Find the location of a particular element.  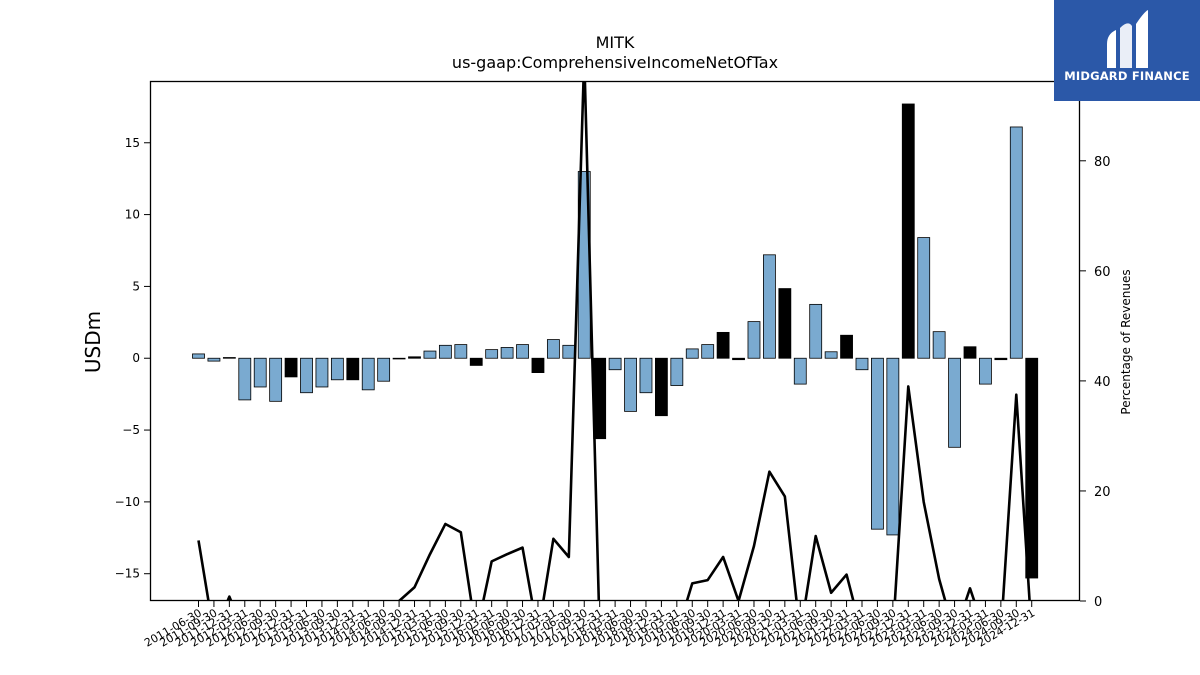

chart-title: MITK is located at coordinates (615, 42).